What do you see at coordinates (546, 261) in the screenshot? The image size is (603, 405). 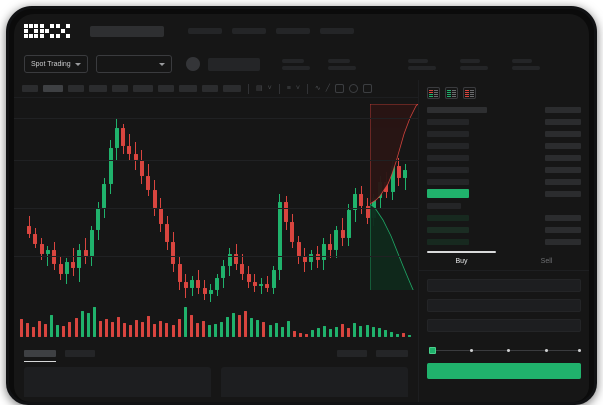 I see `tab-sell: Sell` at bounding box center [546, 261].